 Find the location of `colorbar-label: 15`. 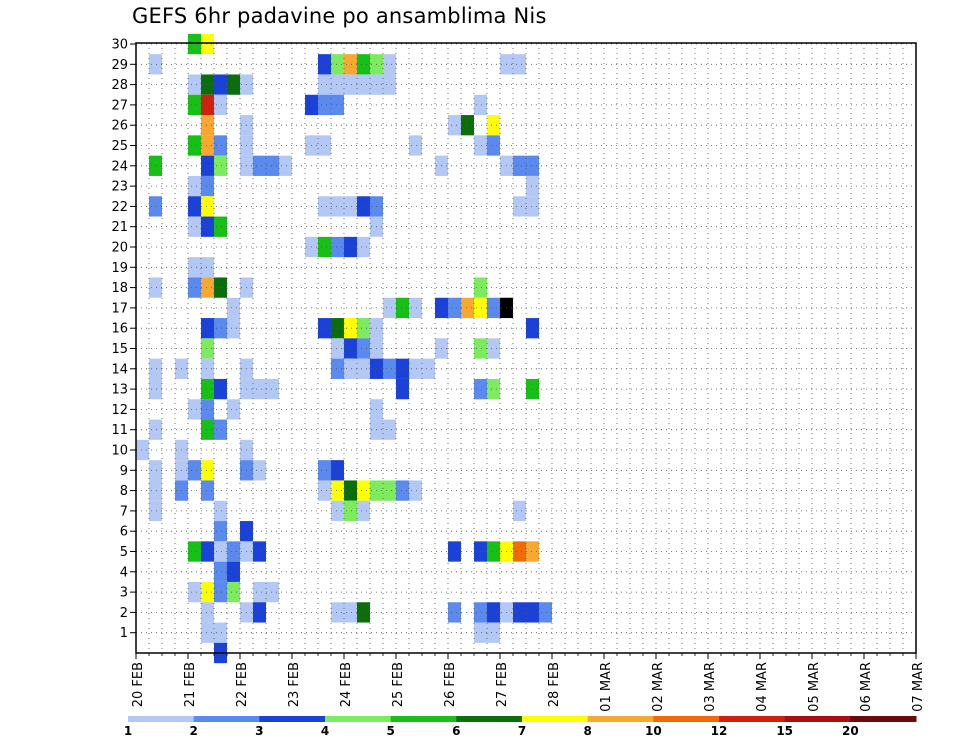

colorbar-label: 15 is located at coordinates (784, 731).